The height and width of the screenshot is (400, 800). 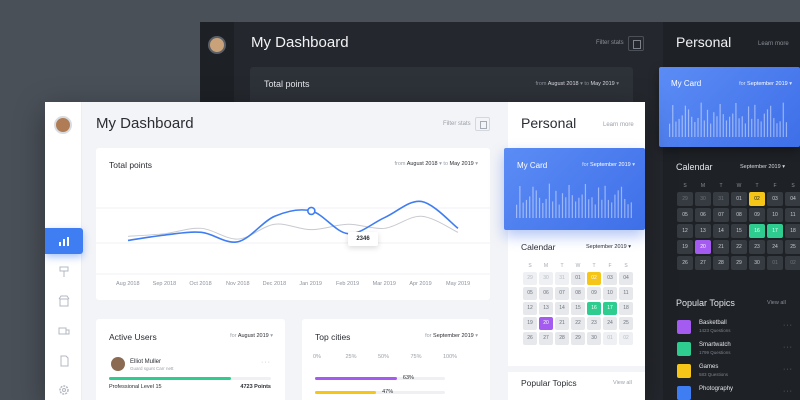 I want to click on active-users-month: for August 2019 ▾, so click(x=251, y=336).